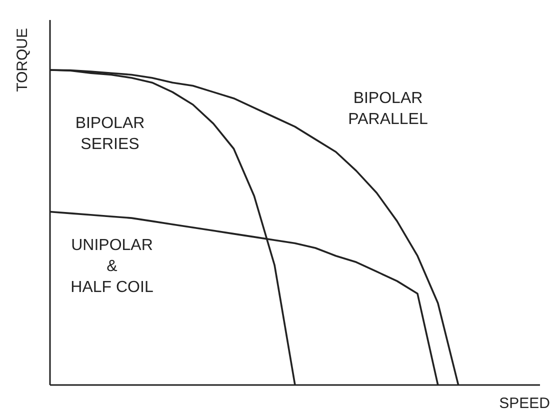 The height and width of the screenshot is (414, 554). Describe the element at coordinates (524, 403) in the screenshot. I see `x-axis-title: SPEED` at that location.